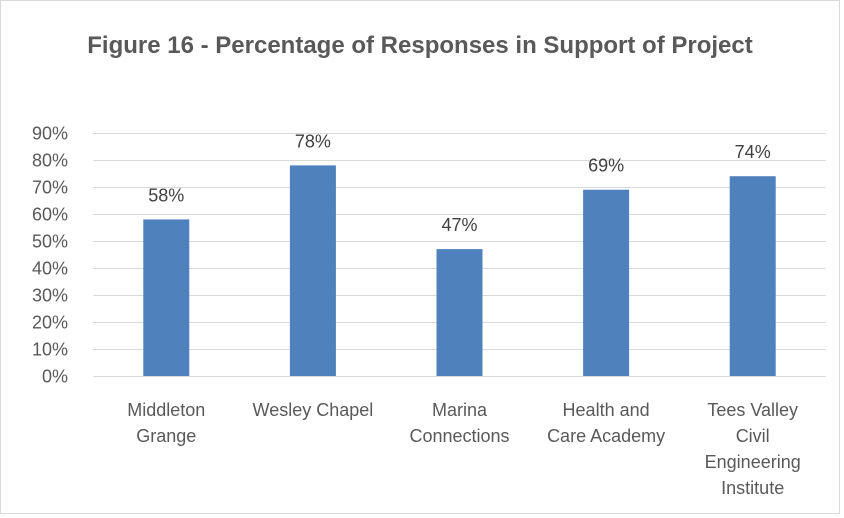 The width and height of the screenshot is (844, 518). Describe the element at coordinates (313, 141) in the screenshot. I see `data-label: 78%` at that location.